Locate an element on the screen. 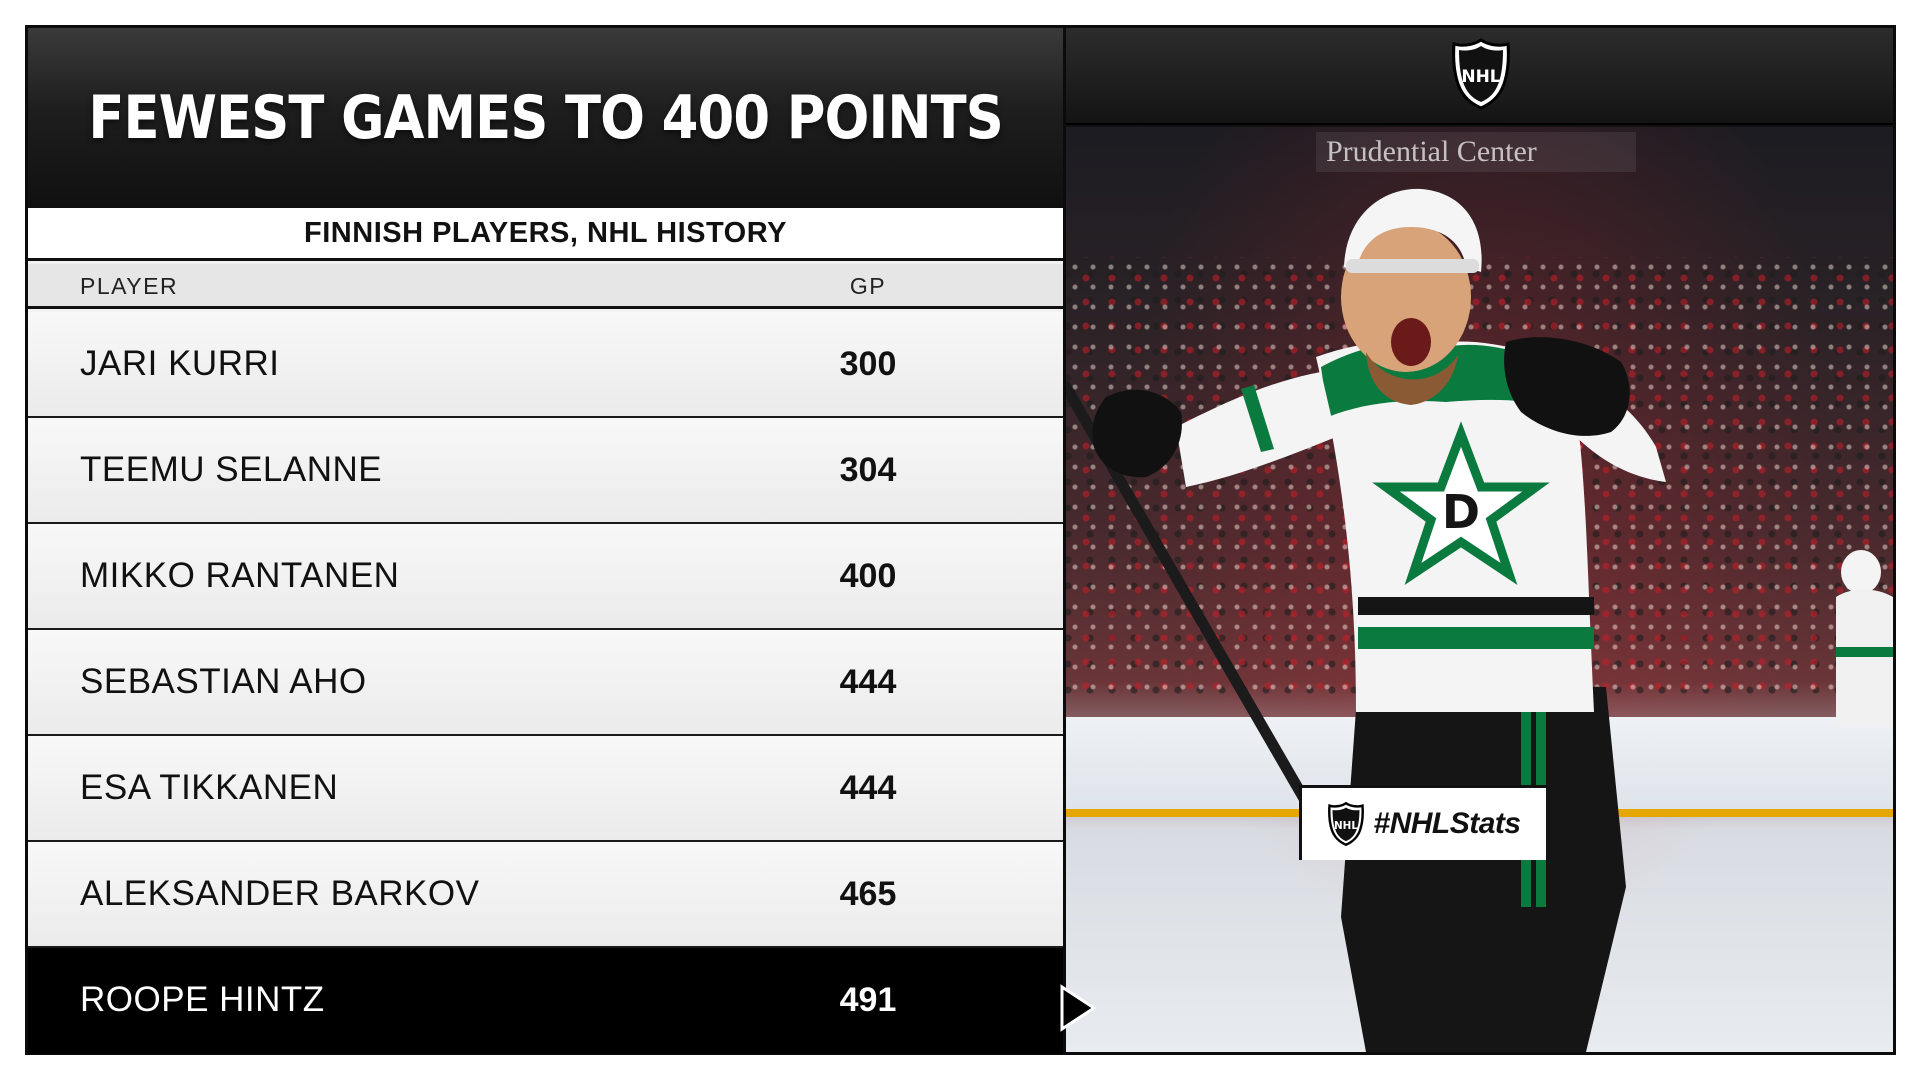 This screenshot has width=1920, height=1080. hashtag-badge: NHL #NHLStats is located at coordinates (1422, 822).